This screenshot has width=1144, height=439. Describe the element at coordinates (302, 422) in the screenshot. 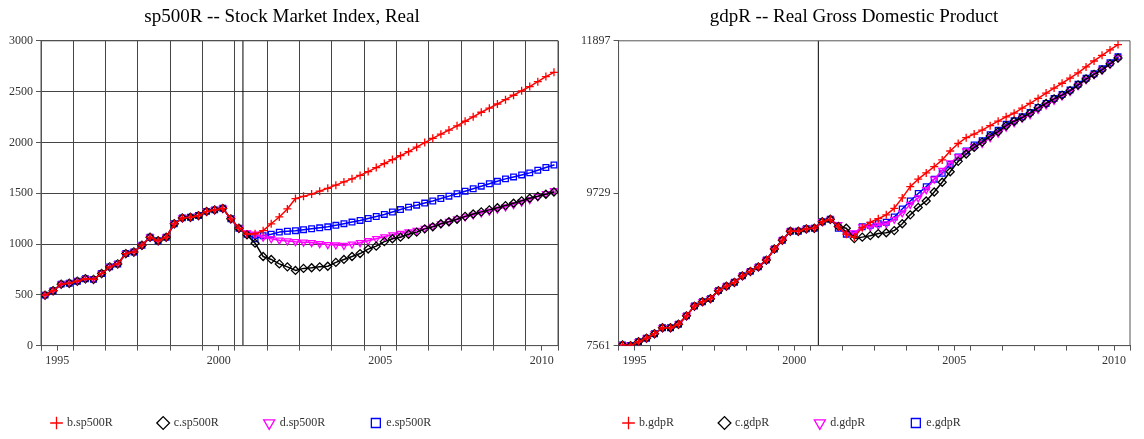

I see `legend-label: d.sp500R` at that location.